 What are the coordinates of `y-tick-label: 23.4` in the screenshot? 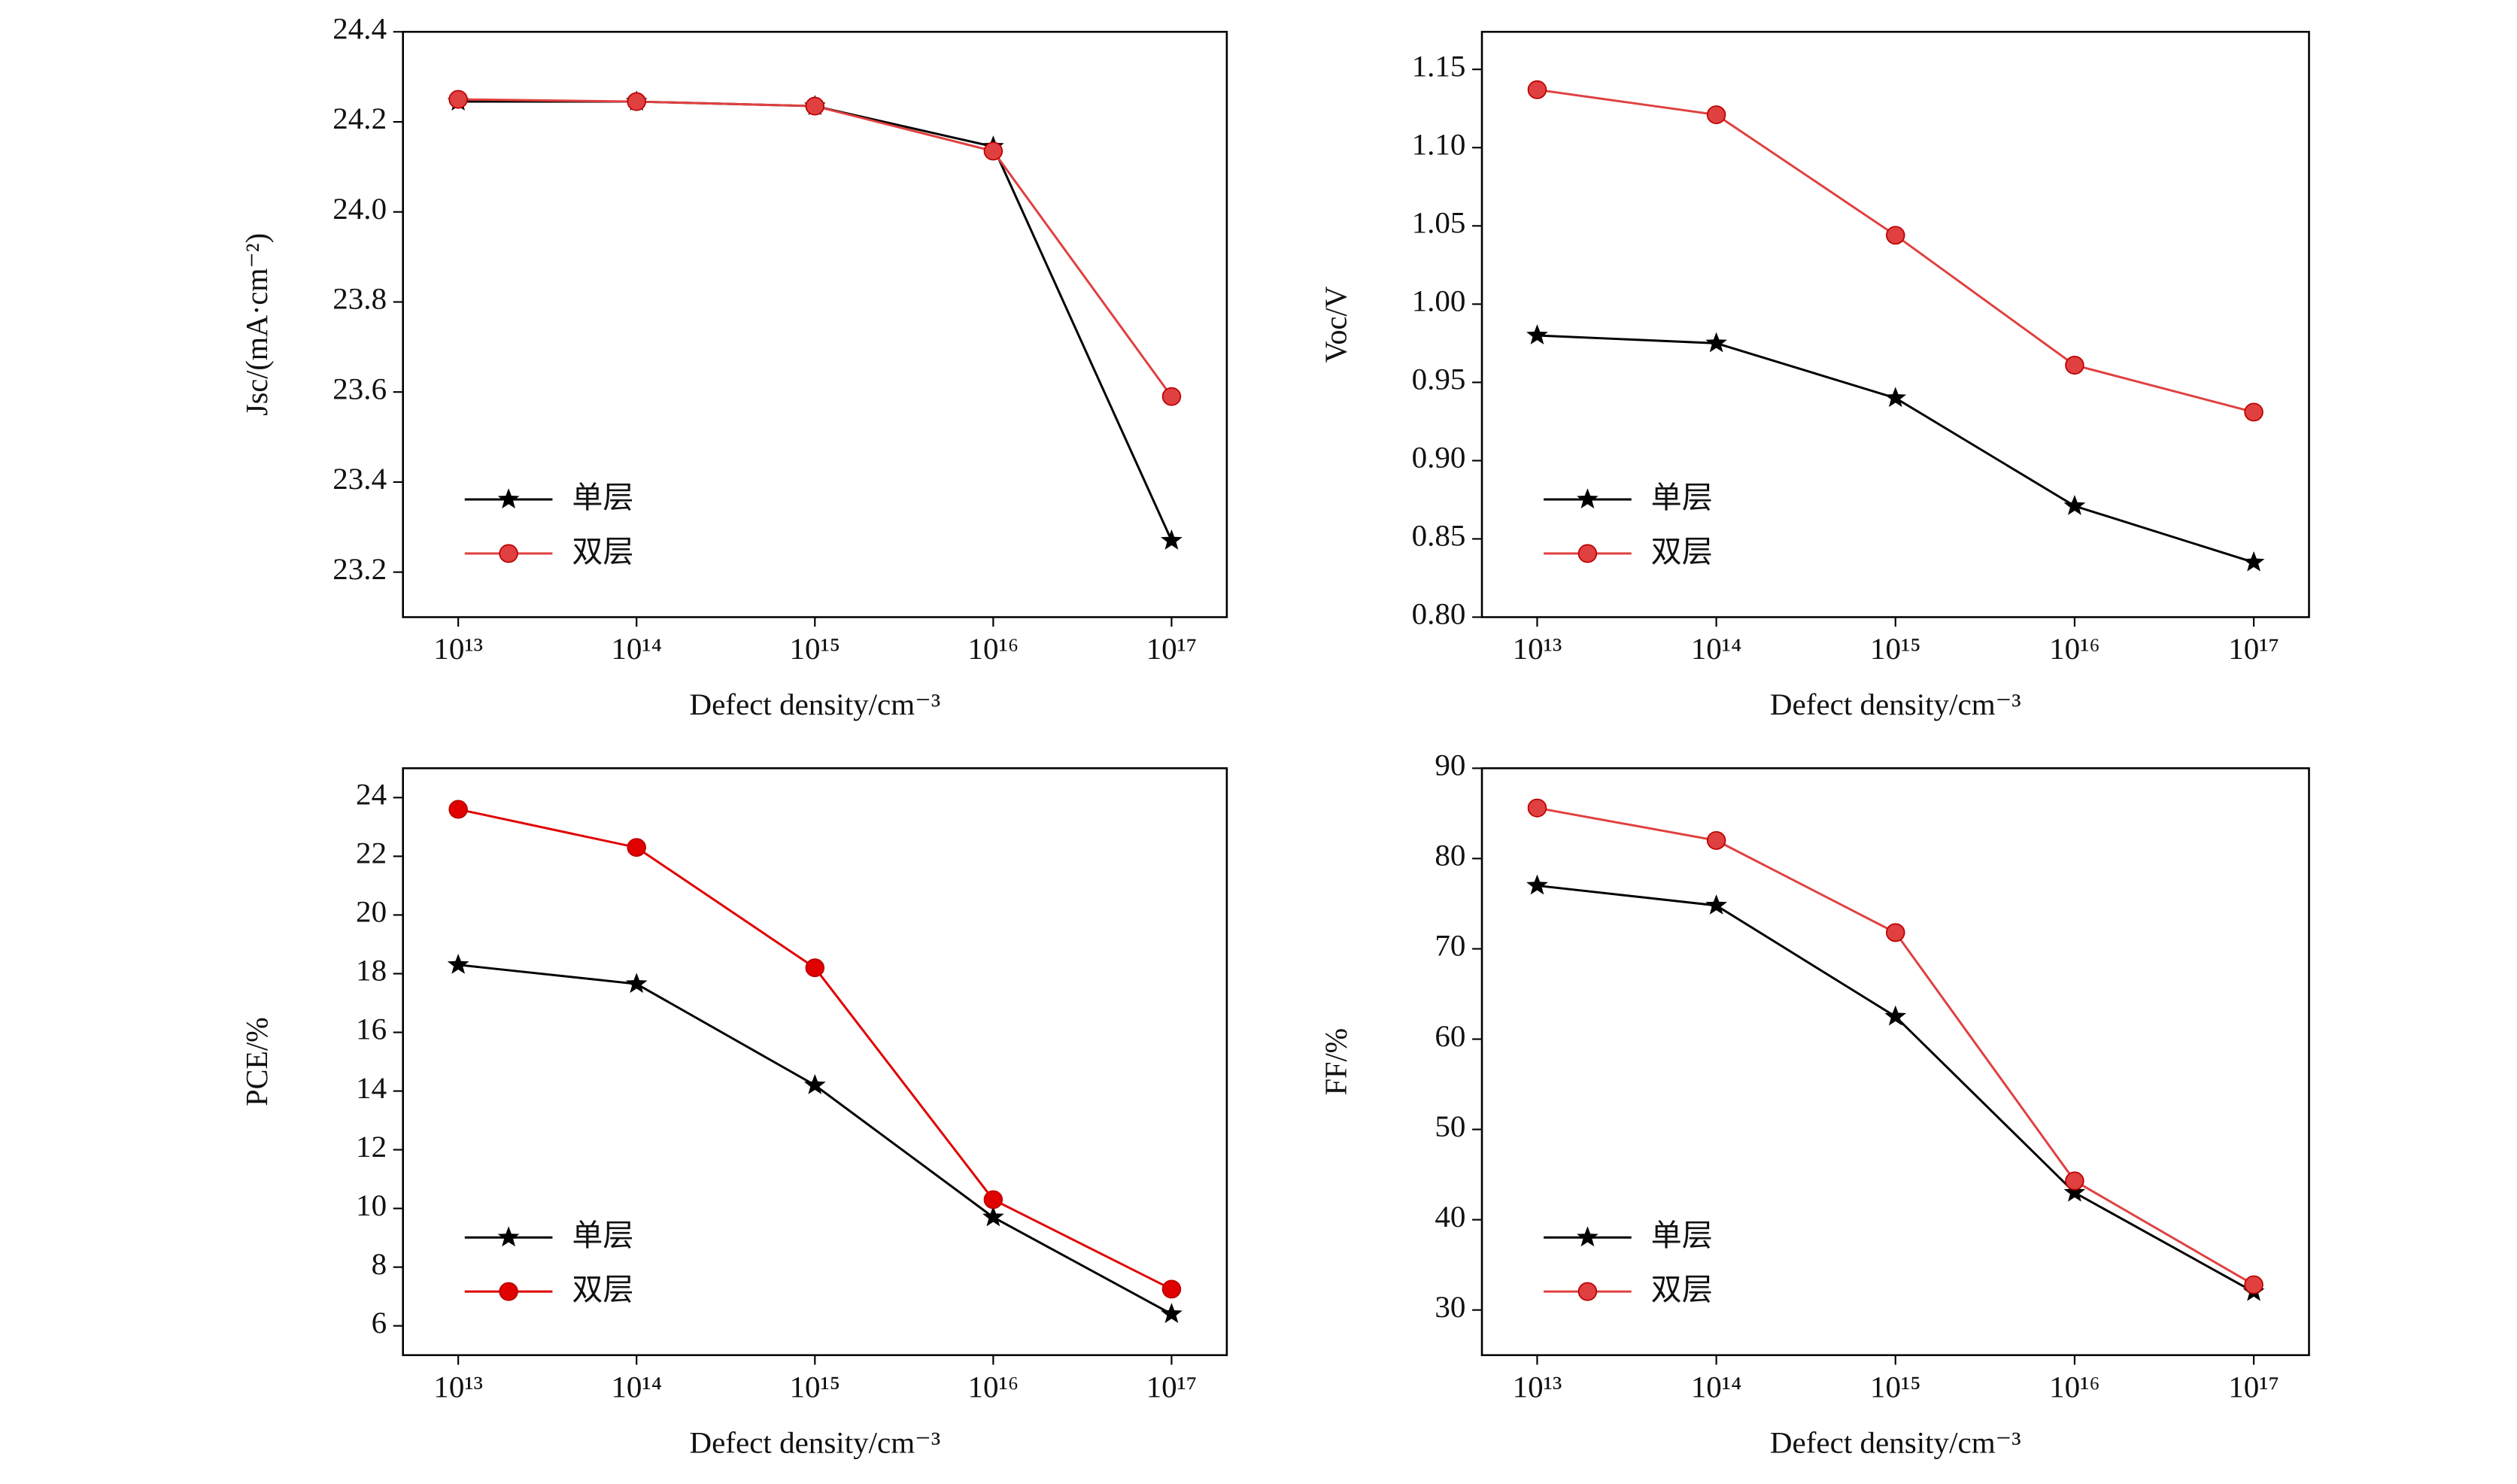 It's located at (359, 479).